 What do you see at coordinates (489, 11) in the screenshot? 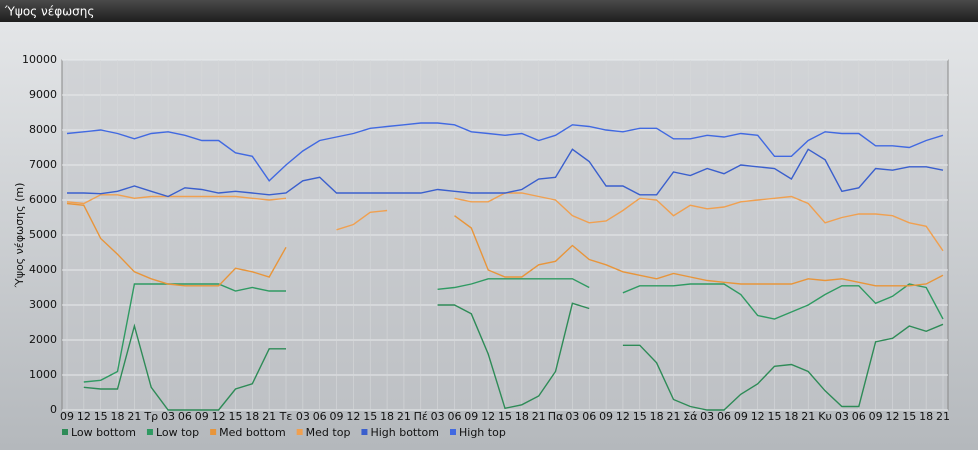
I see `header-bar` at bounding box center [489, 11].